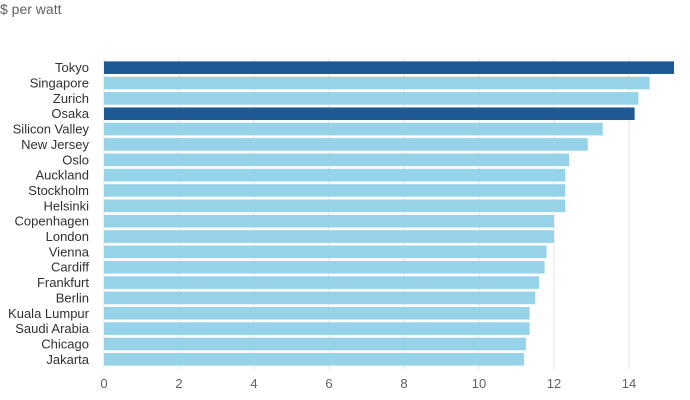  I want to click on category-label: Kuala Lumpur, so click(49, 313).